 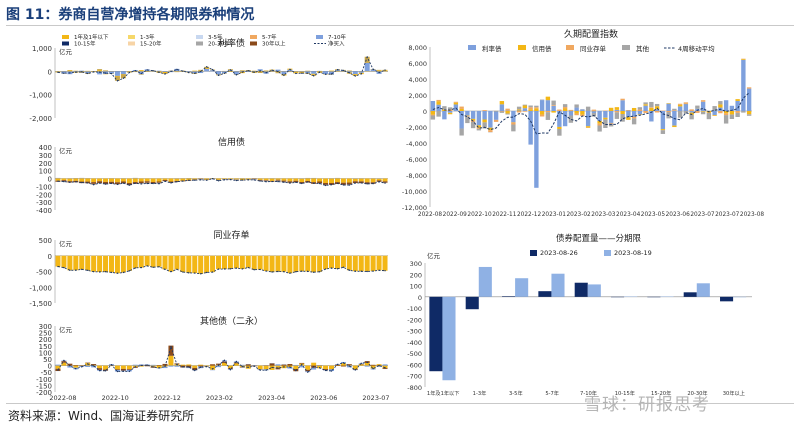 I want to click on y-tick-label: -8,000, so click(x=416, y=176).